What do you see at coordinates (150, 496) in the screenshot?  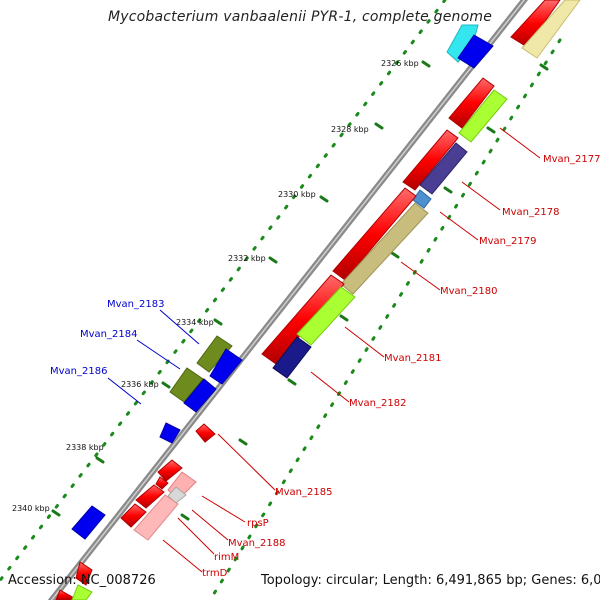 I see `gene-red-trmD` at bounding box center [150, 496].